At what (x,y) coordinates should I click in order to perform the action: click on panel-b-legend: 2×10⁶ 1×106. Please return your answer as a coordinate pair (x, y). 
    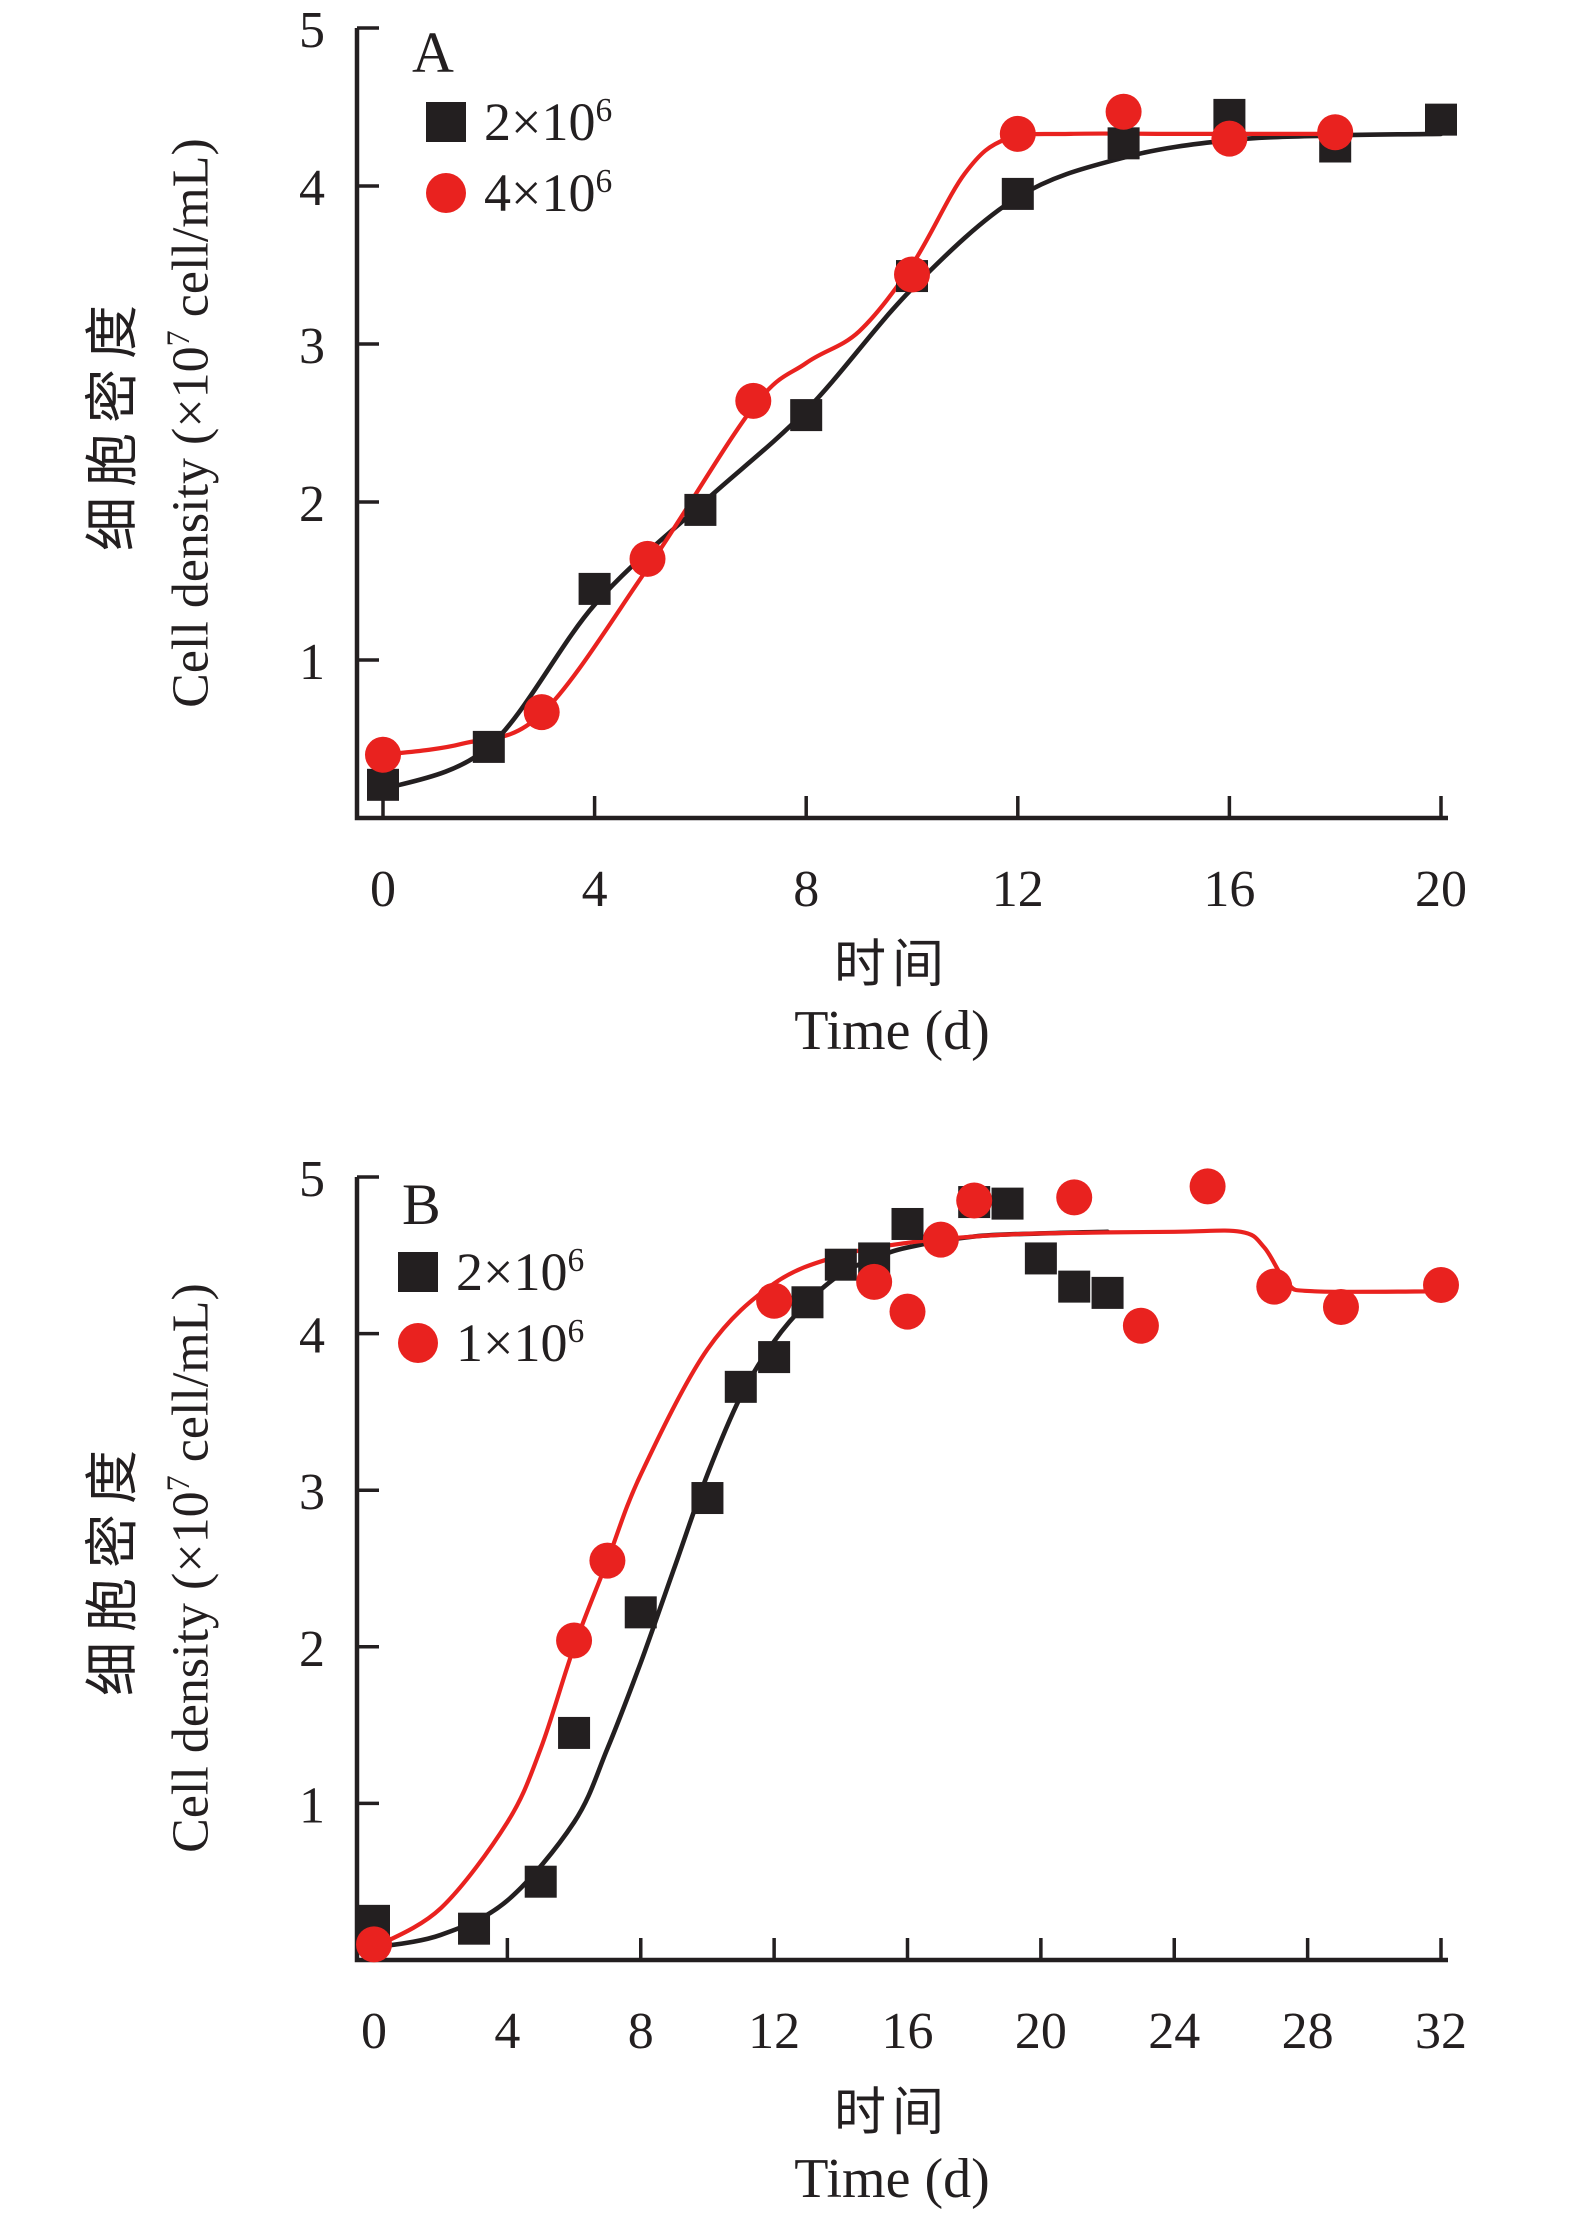
    Looking at the image, I should click on (491, 1307).